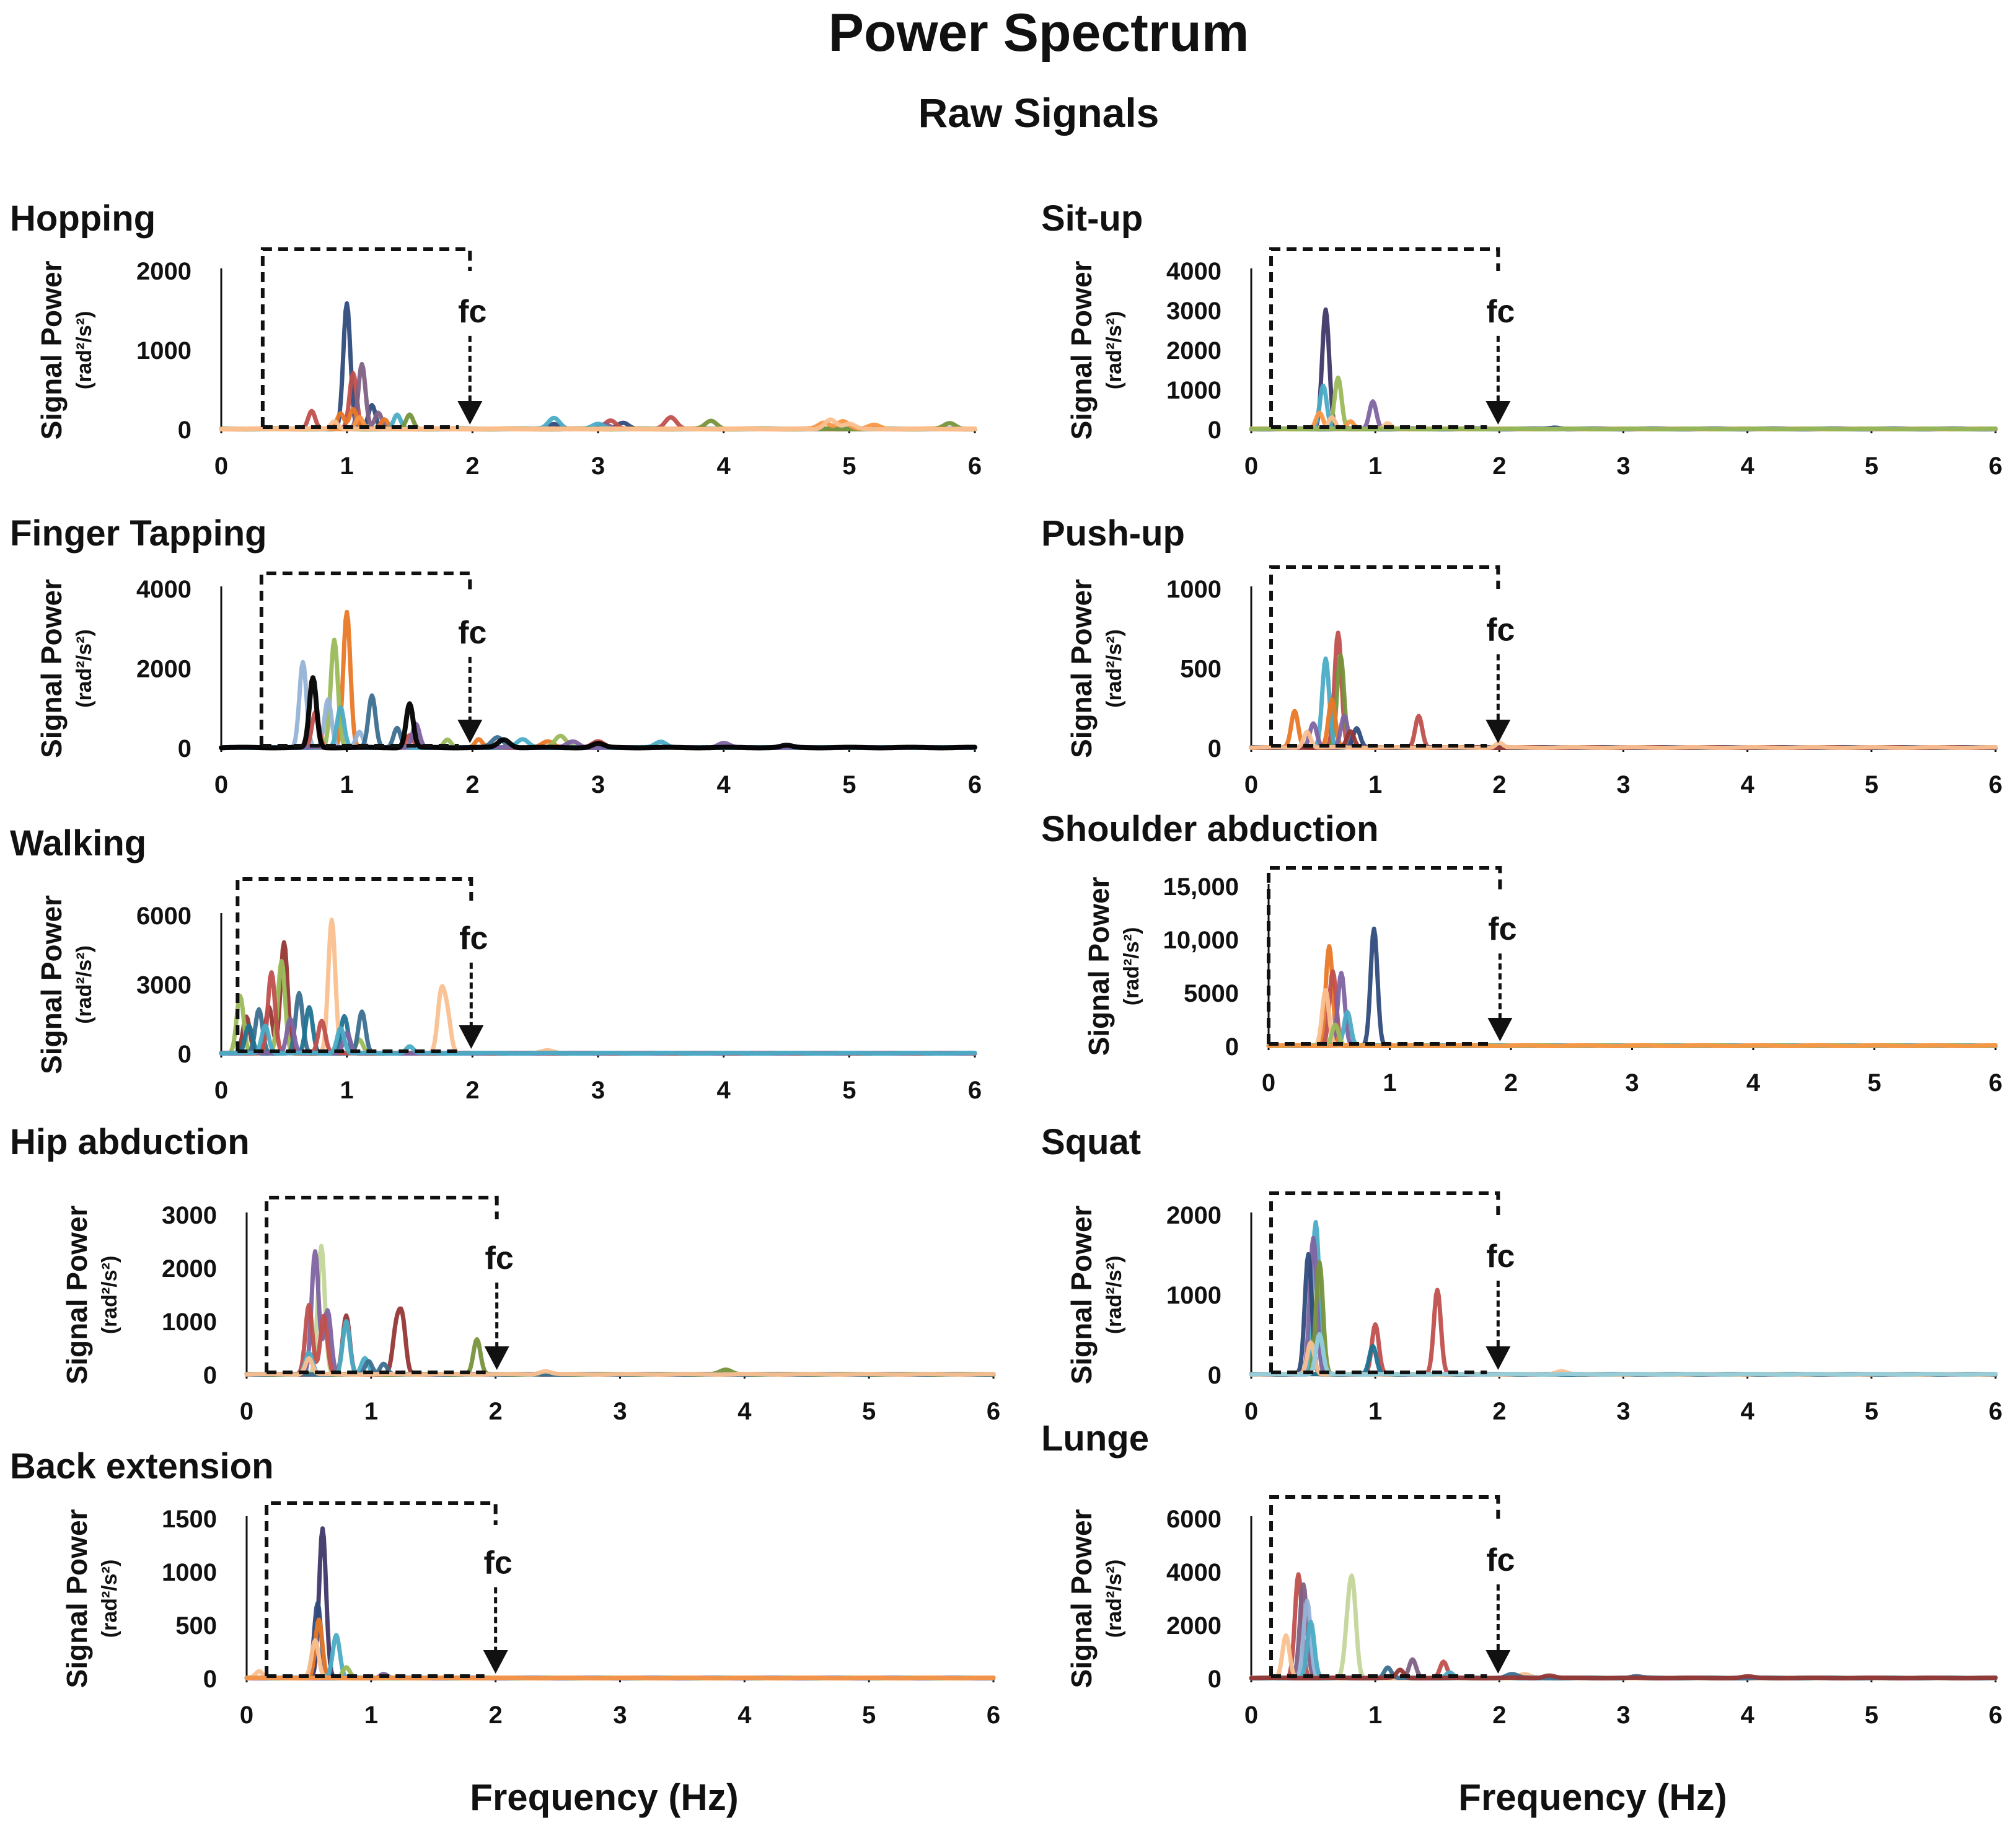  I want to click on panel-title: Shoulder abduction, so click(1210, 829).